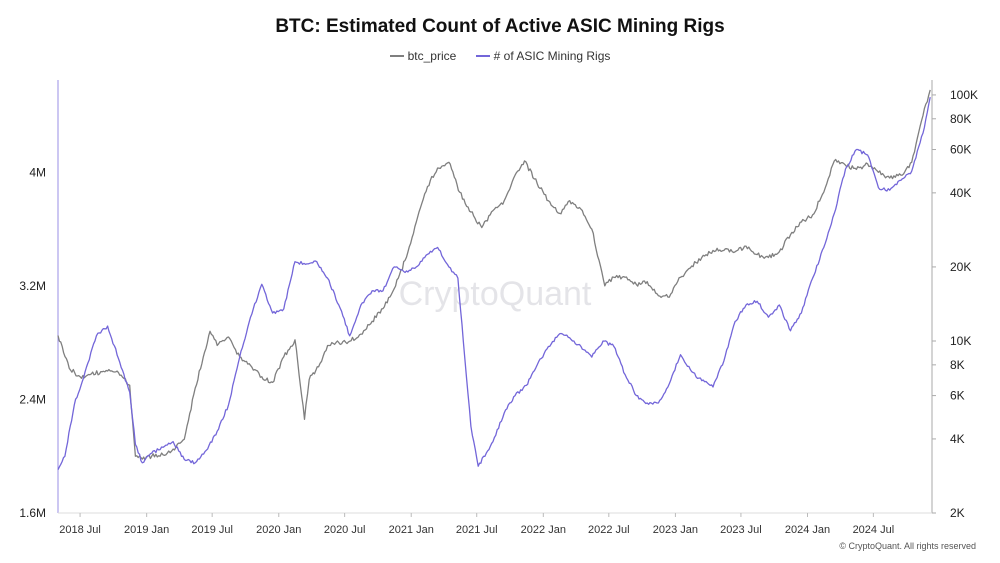 This screenshot has height=563, width=1000. Describe the element at coordinates (874, 530) in the screenshot. I see `x-tick-label: 2024 Jul` at that location.